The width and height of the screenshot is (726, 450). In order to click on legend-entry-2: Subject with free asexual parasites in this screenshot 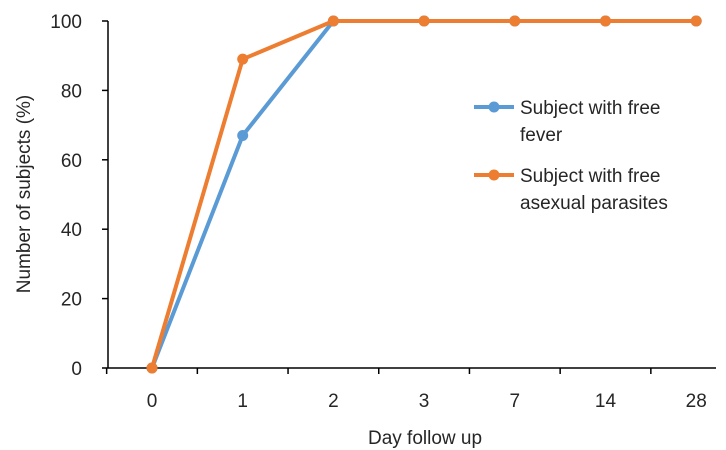, I will do `click(571, 190)`.